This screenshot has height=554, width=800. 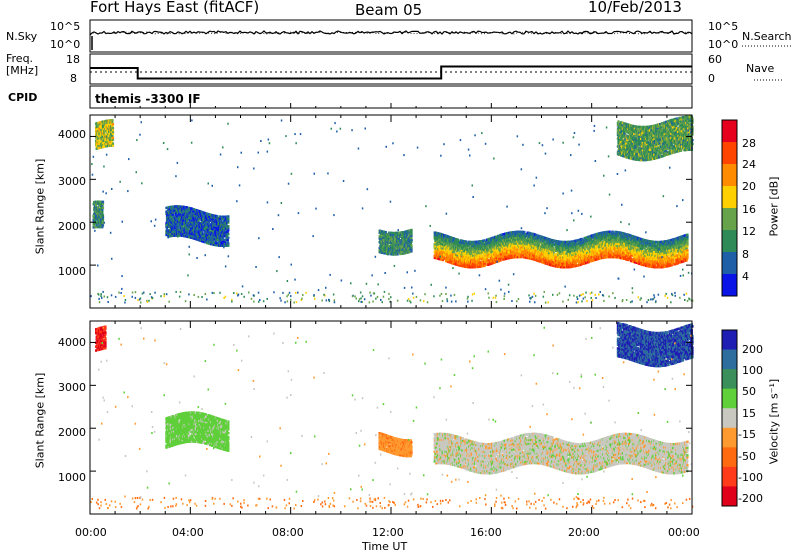 I want to click on velocity-range-tick-4000: 4000, so click(x=72, y=342).